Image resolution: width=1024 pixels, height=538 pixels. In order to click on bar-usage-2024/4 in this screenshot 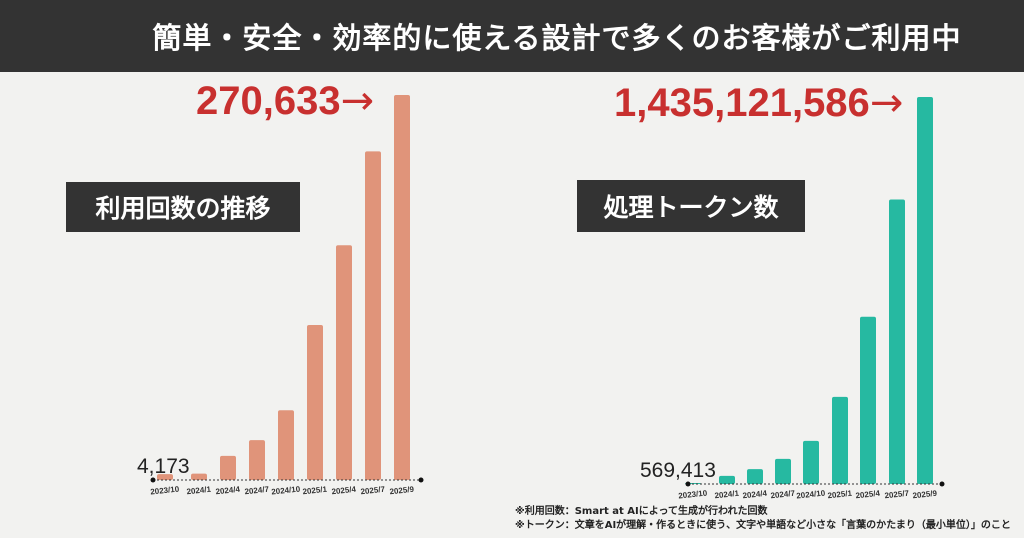, I will do `click(228, 467)`.